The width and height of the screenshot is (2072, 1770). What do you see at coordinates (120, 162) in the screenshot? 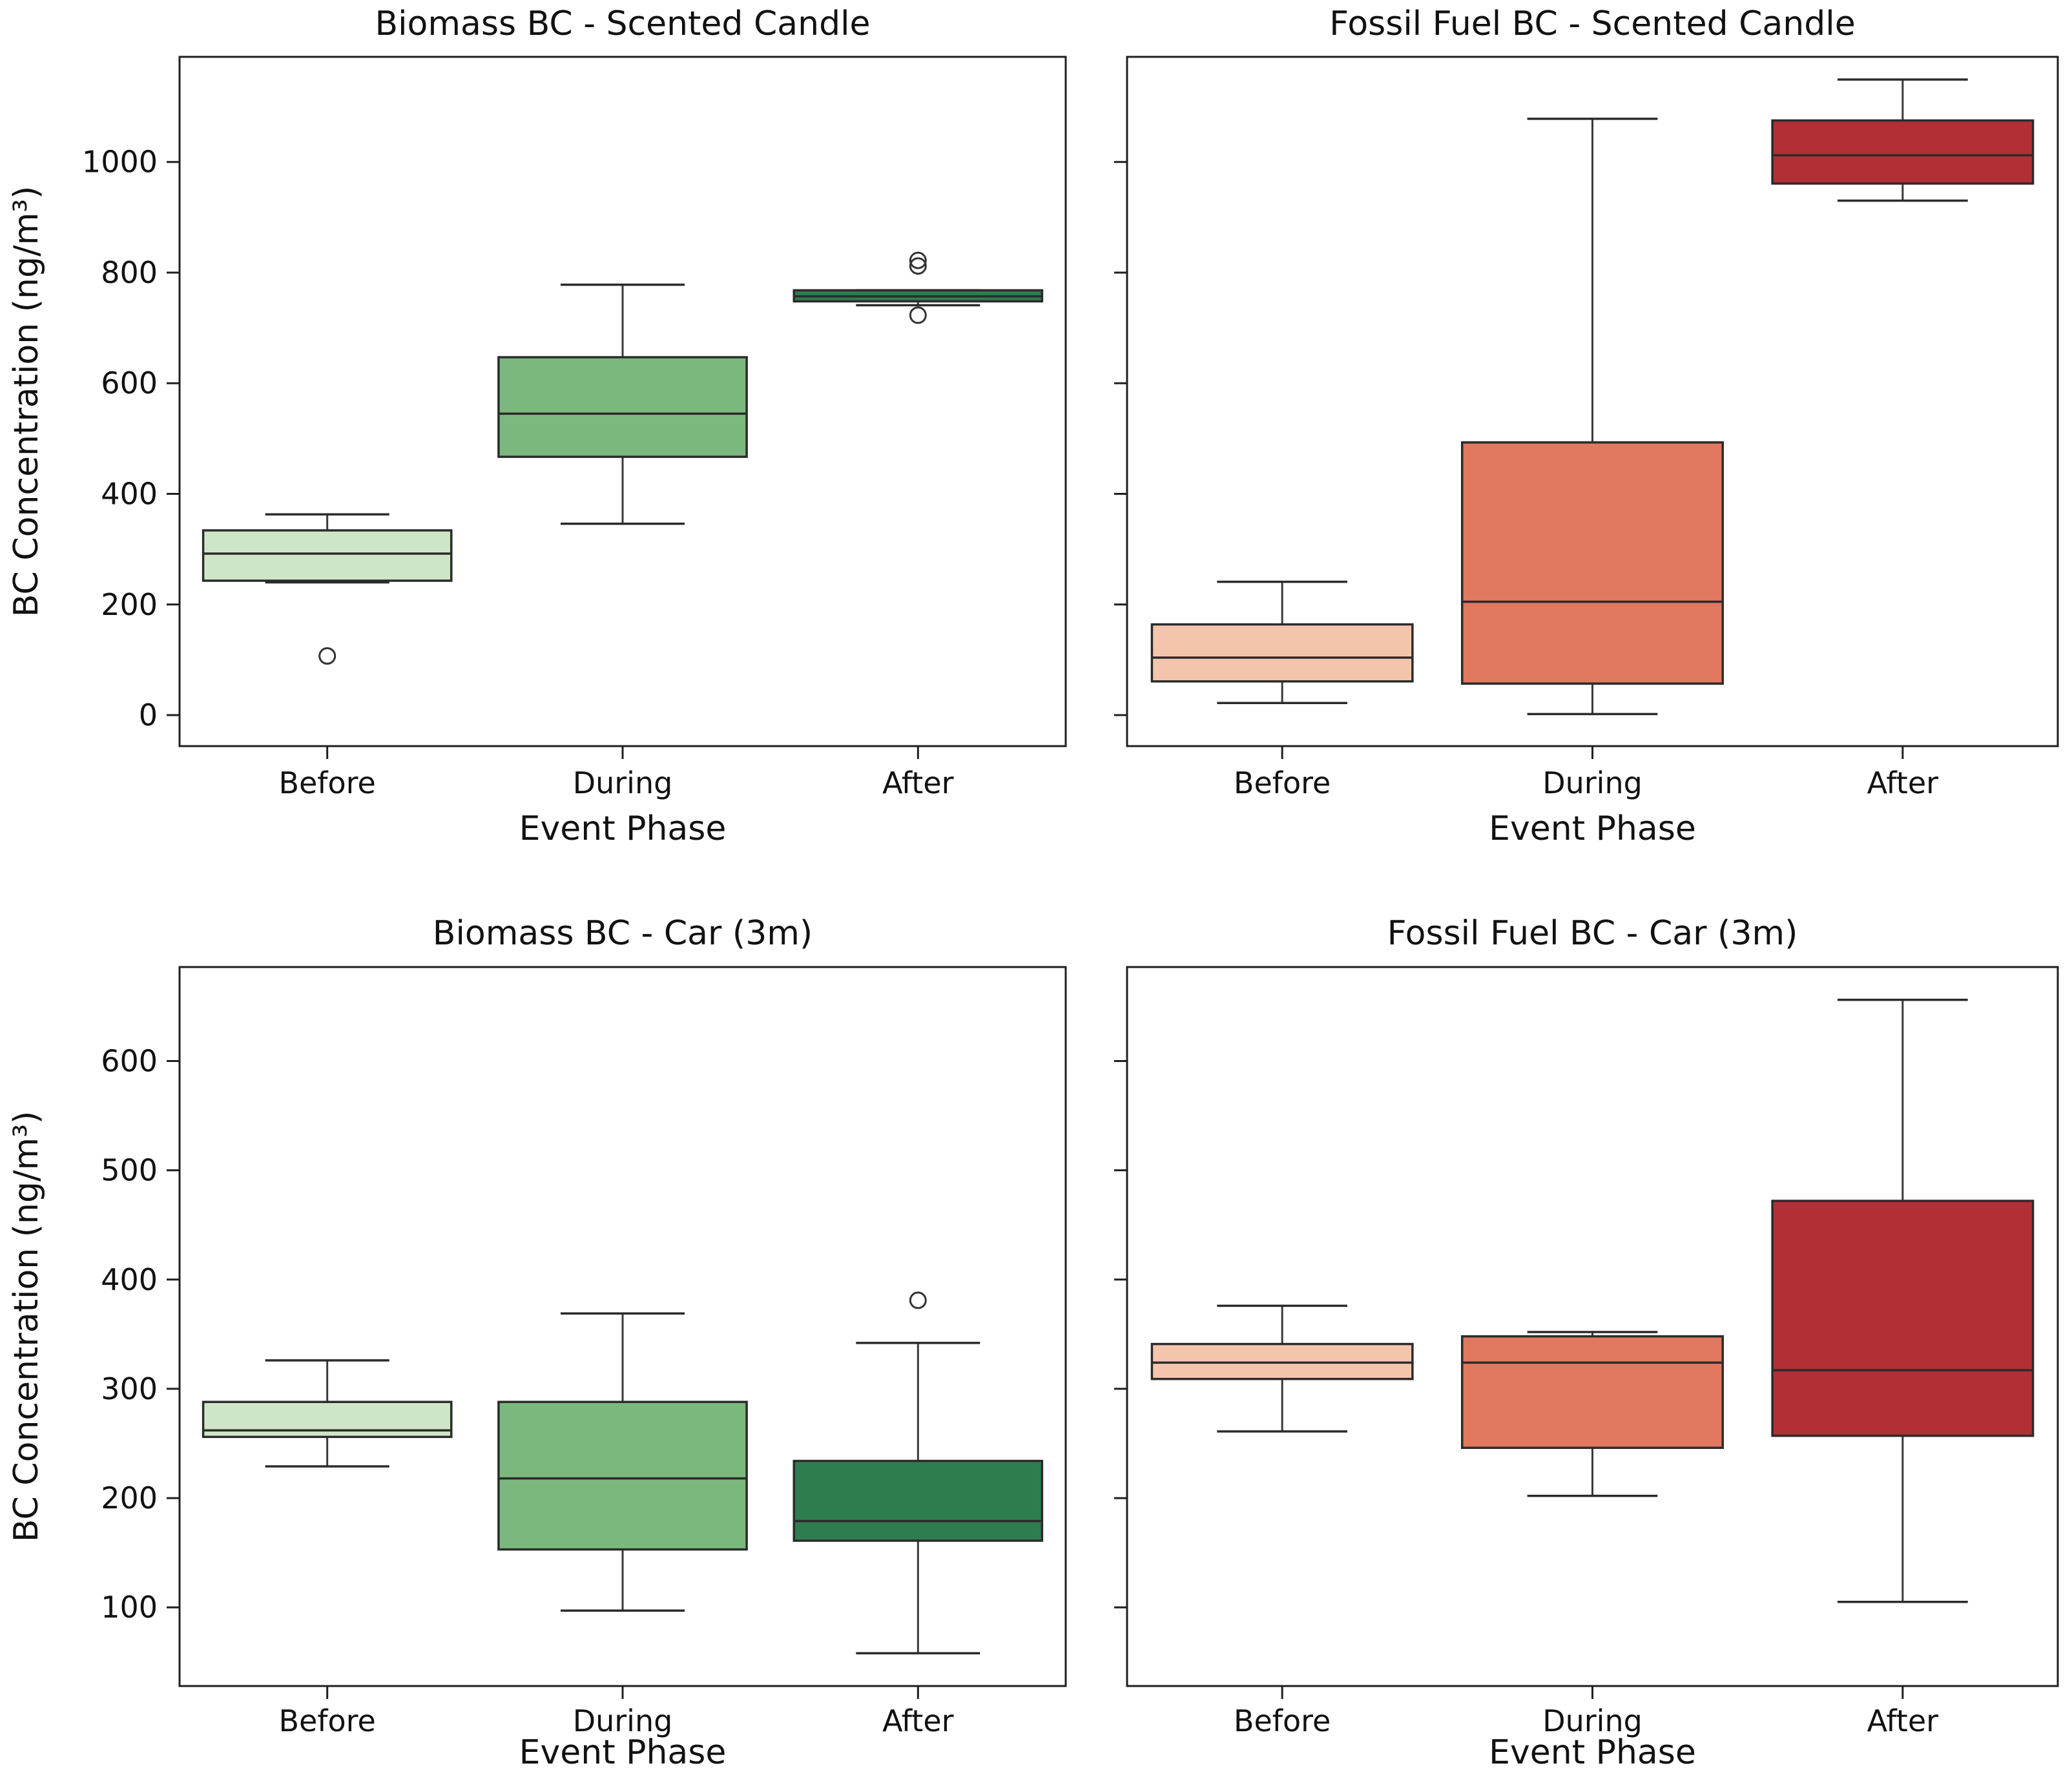
I see `y-tick-label: 1000` at bounding box center [120, 162].